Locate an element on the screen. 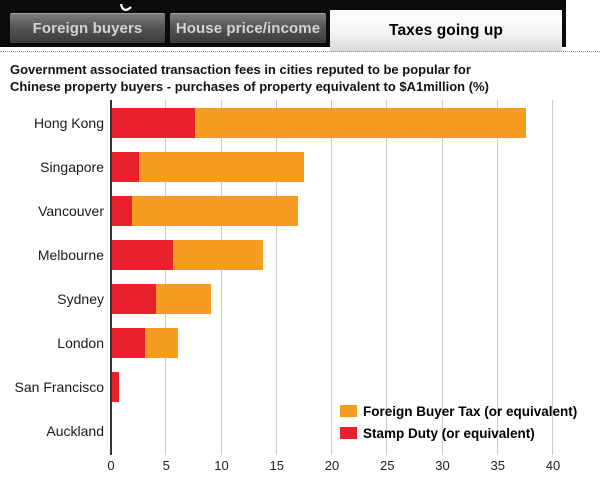 Image resolution: width=600 pixels, height=481 pixels. header-divider is located at coordinates (300, 51).